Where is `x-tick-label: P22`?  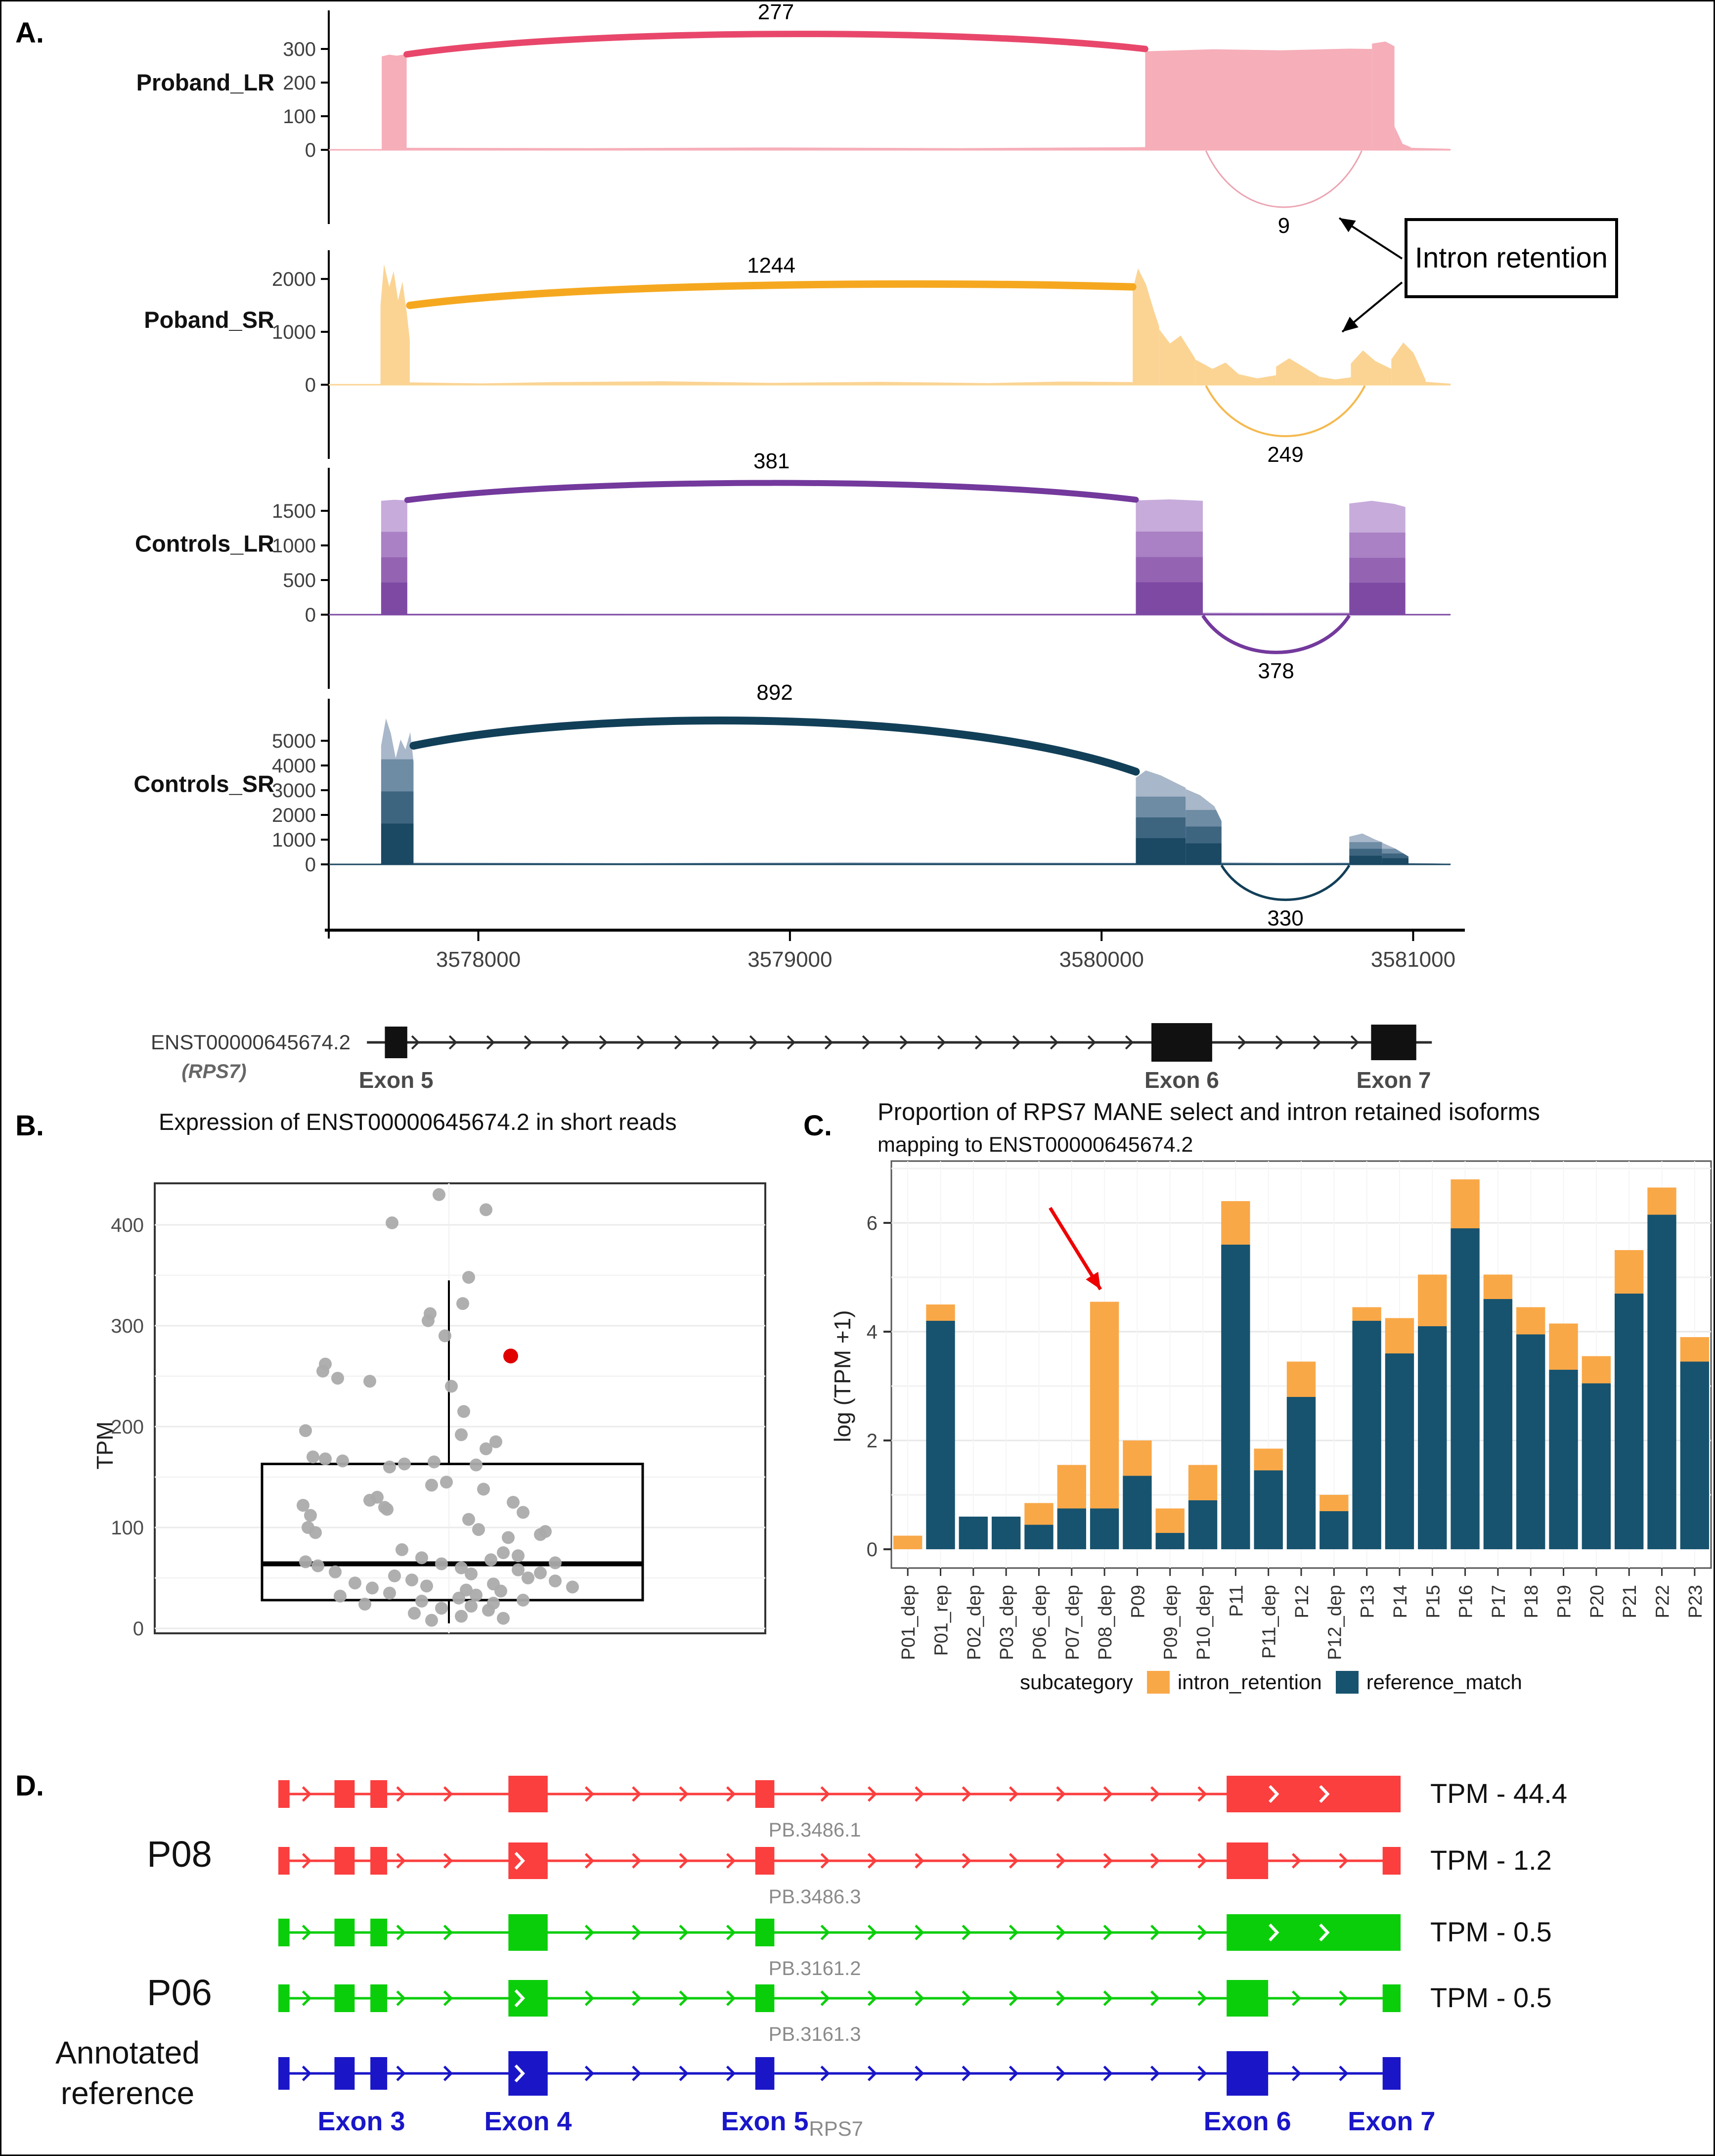
x-tick-label: P22 is located at coordinates (1663, 1601).